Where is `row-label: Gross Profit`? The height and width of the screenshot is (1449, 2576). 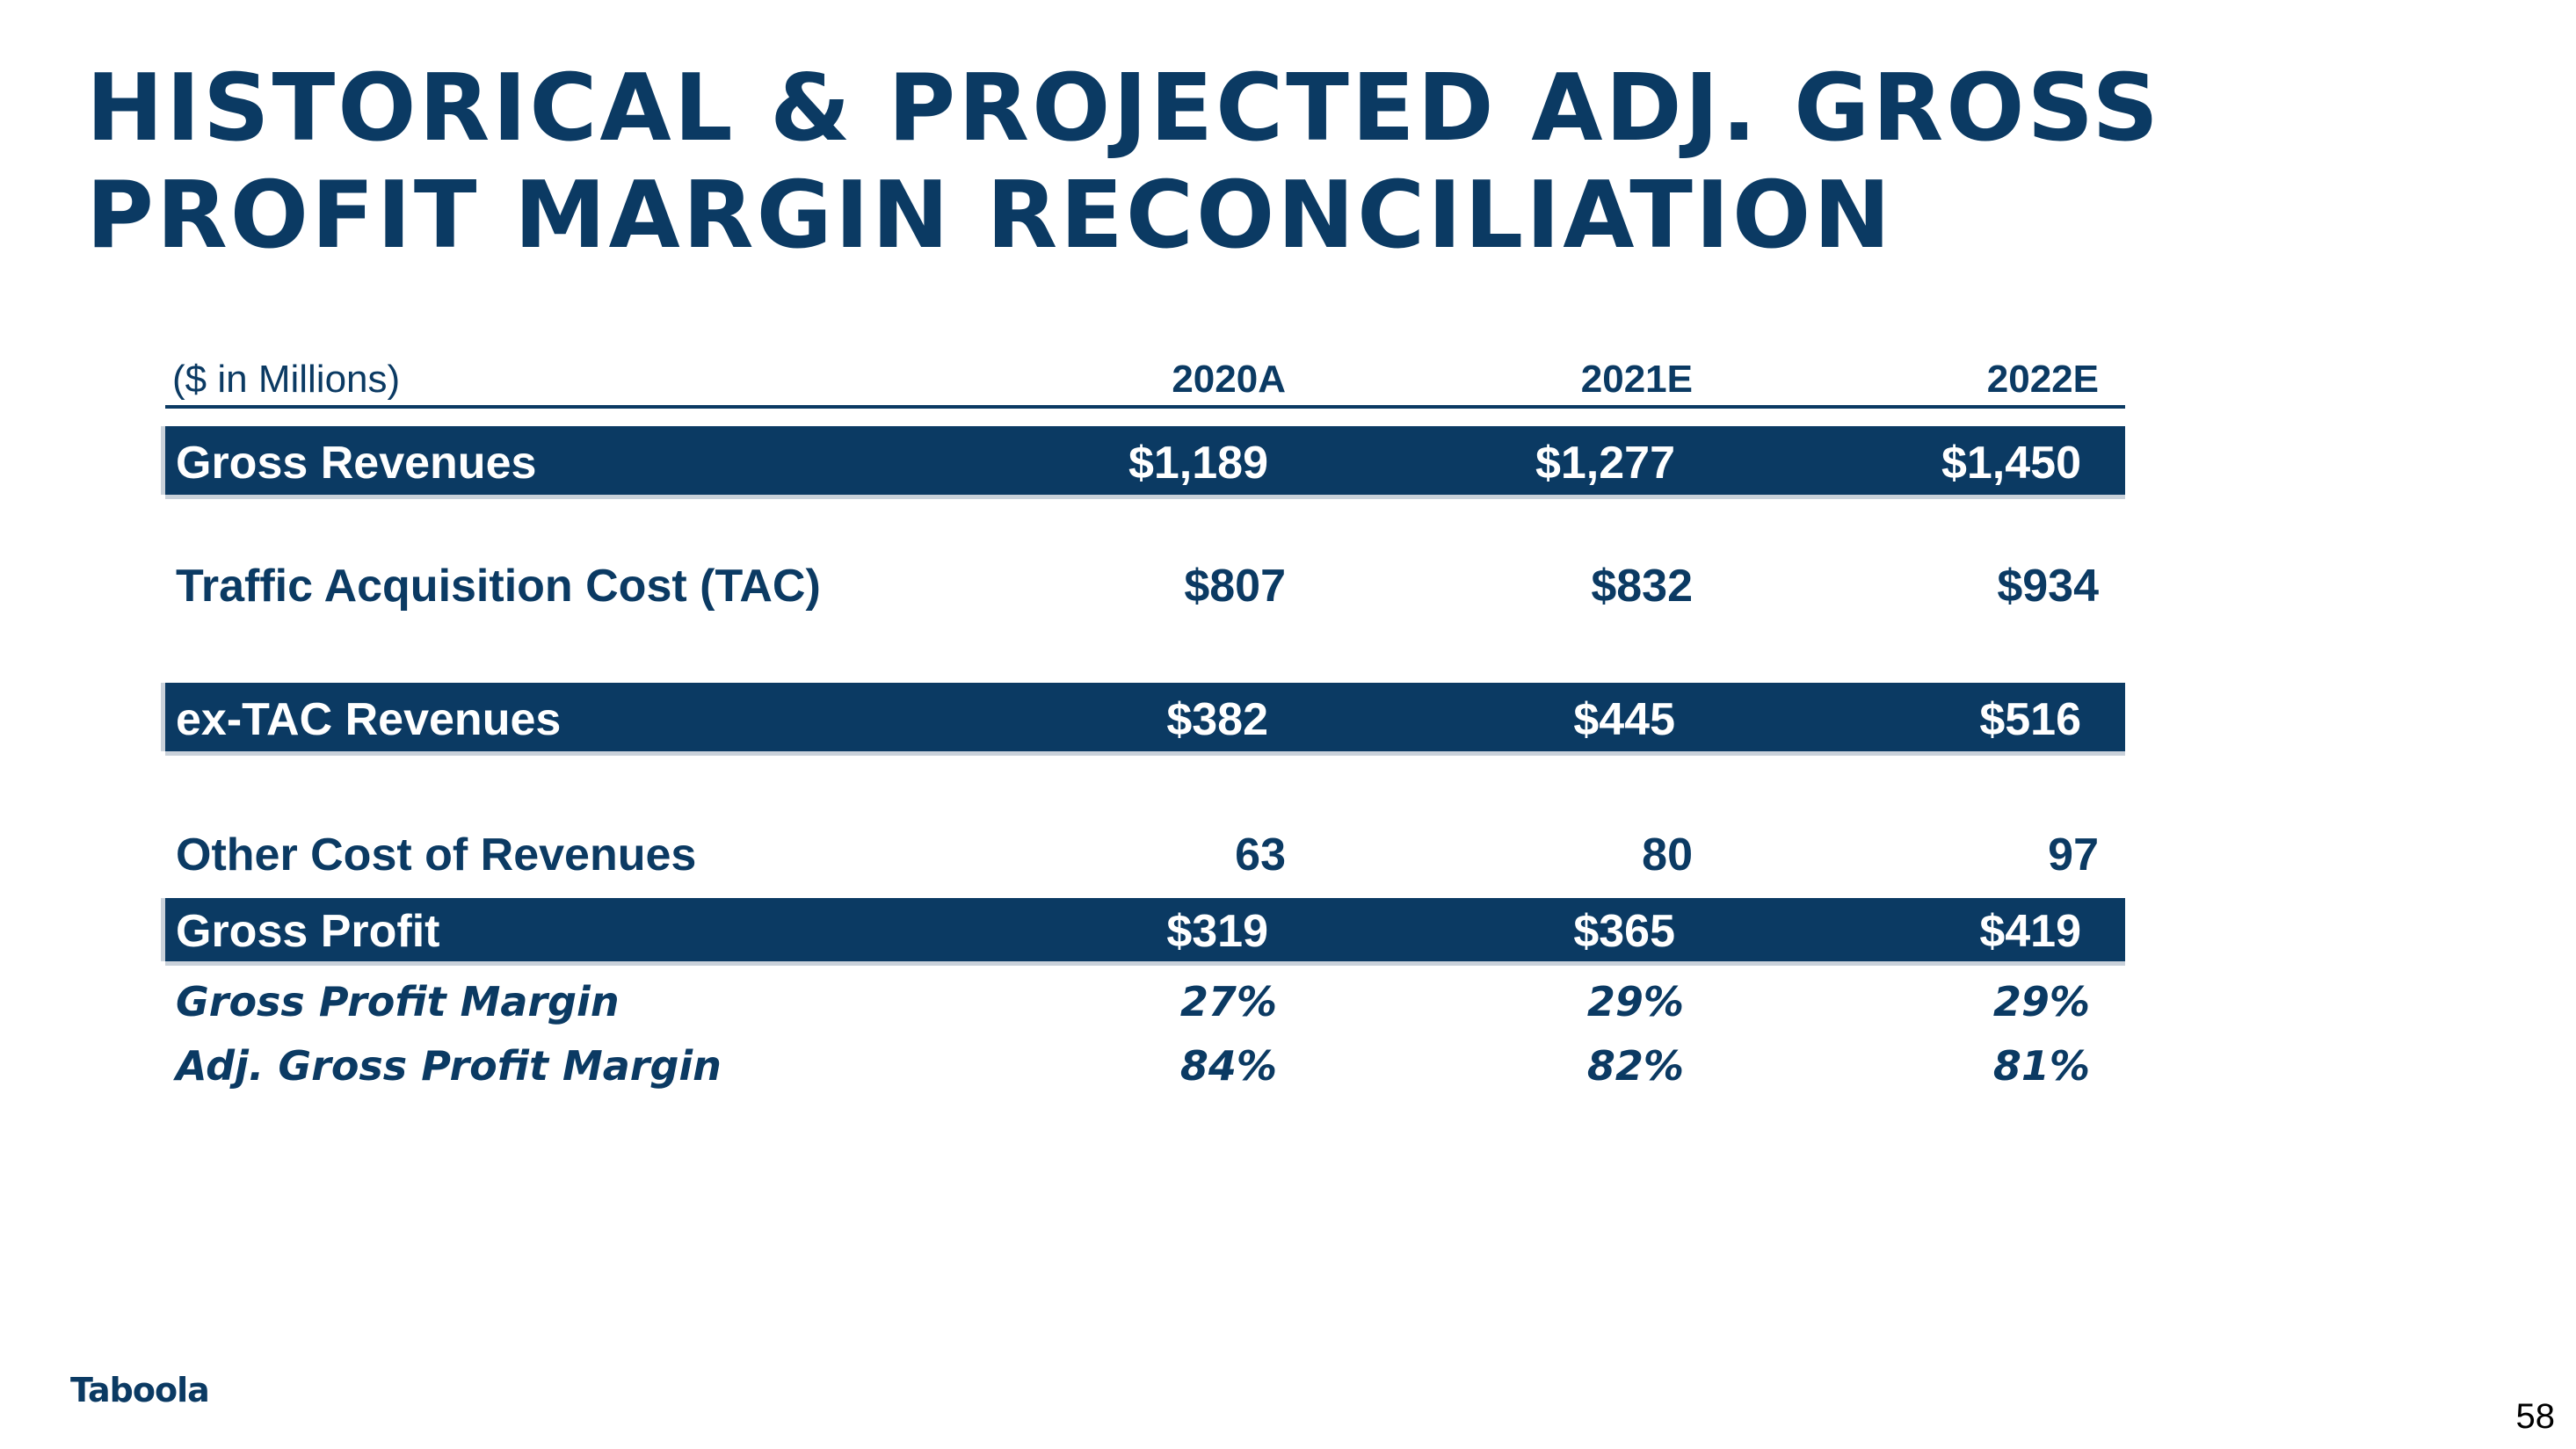 row-label: Gross Profit is located at coordinates (308, 931).